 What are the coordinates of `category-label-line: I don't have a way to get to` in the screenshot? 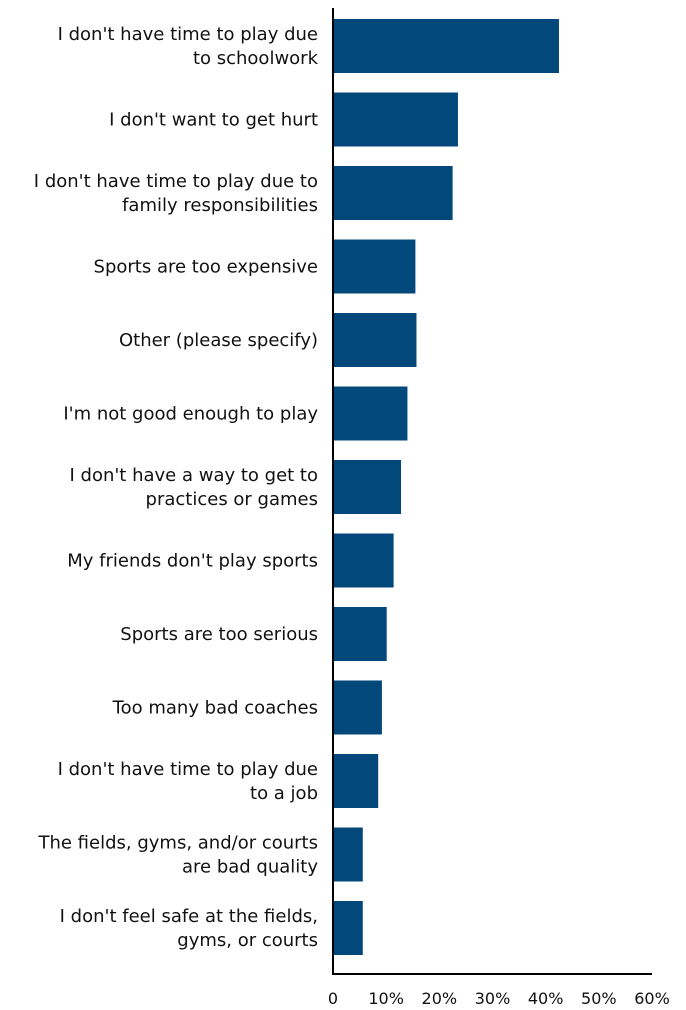 It's located at (193, 475).